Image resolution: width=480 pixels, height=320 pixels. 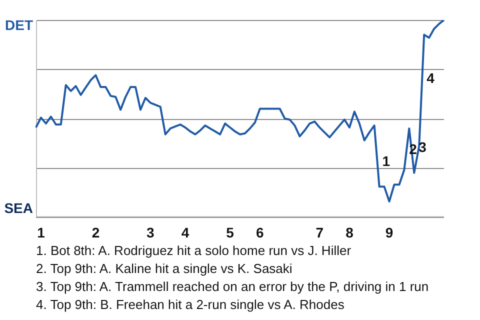 I want to click on text: 2. Top 9th: A. Kaline hit a single vs K. Sasaki, so click(x=165, y=269).